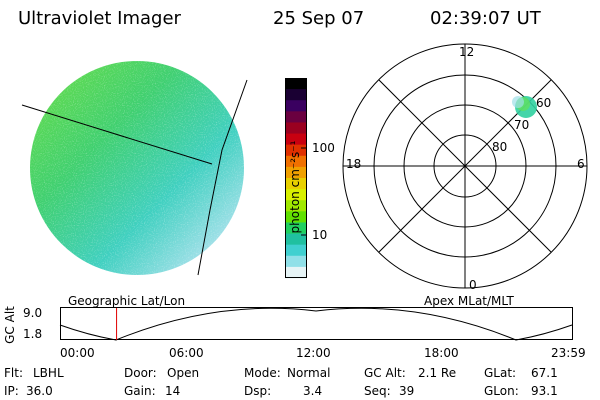  I want to click on flt-label: Flt:, so click(13, 373).